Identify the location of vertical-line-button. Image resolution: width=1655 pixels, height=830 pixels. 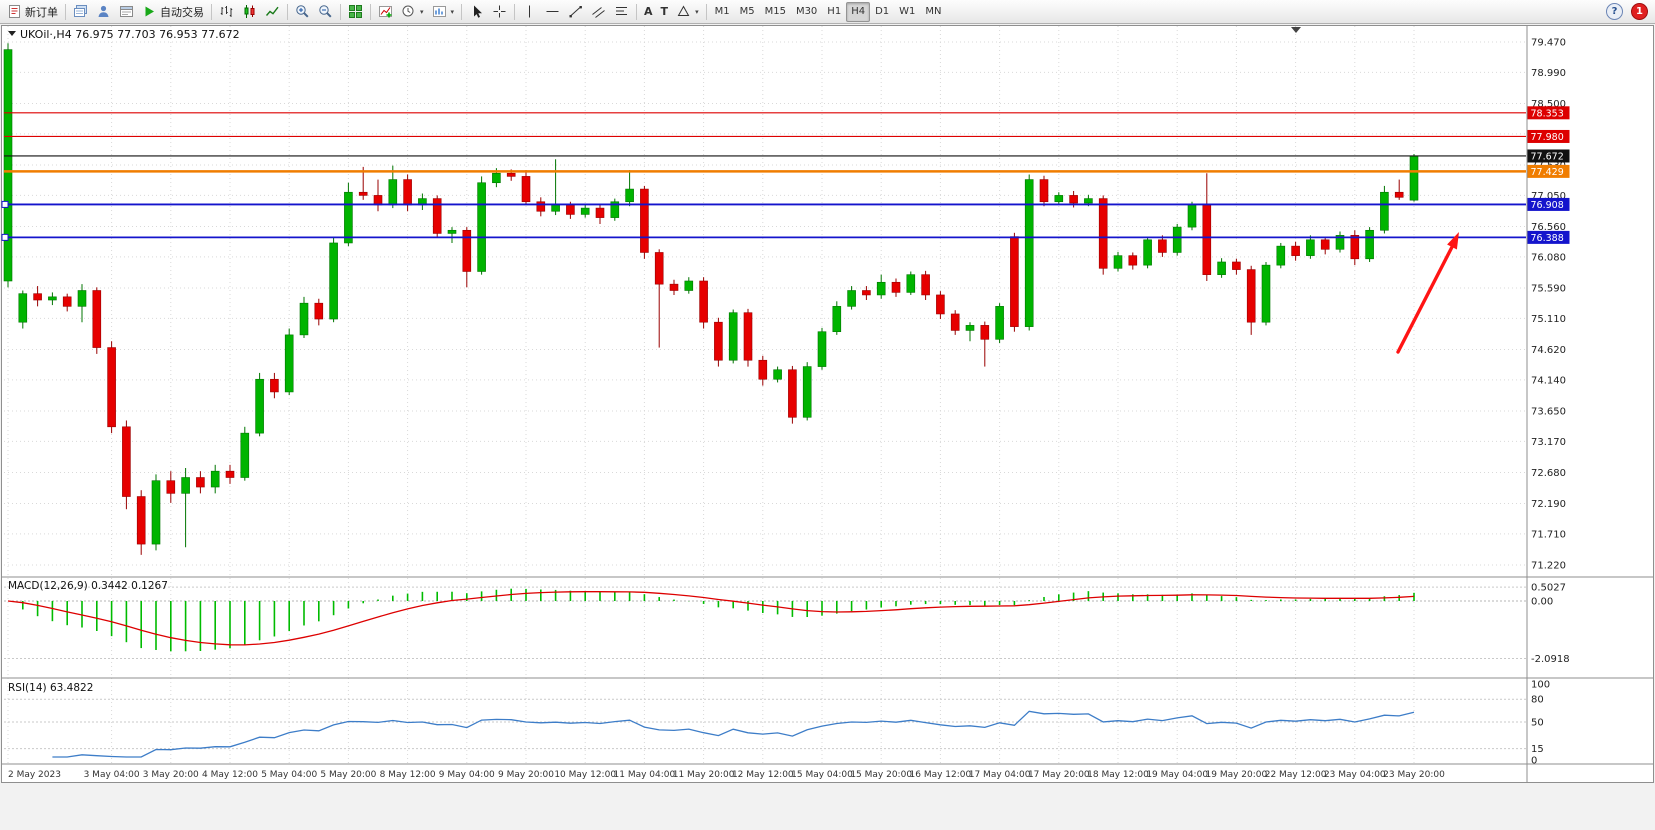
(529, 12).